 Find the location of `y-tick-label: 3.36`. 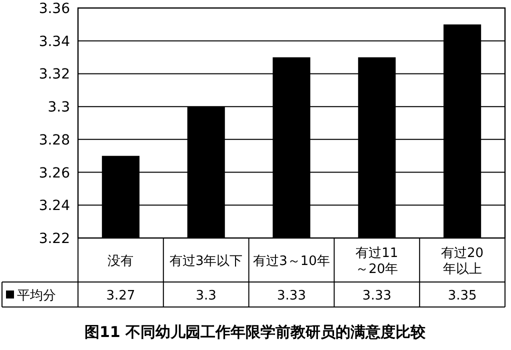

y-tick-label: 3.36 is located at coordinates (54, 9).